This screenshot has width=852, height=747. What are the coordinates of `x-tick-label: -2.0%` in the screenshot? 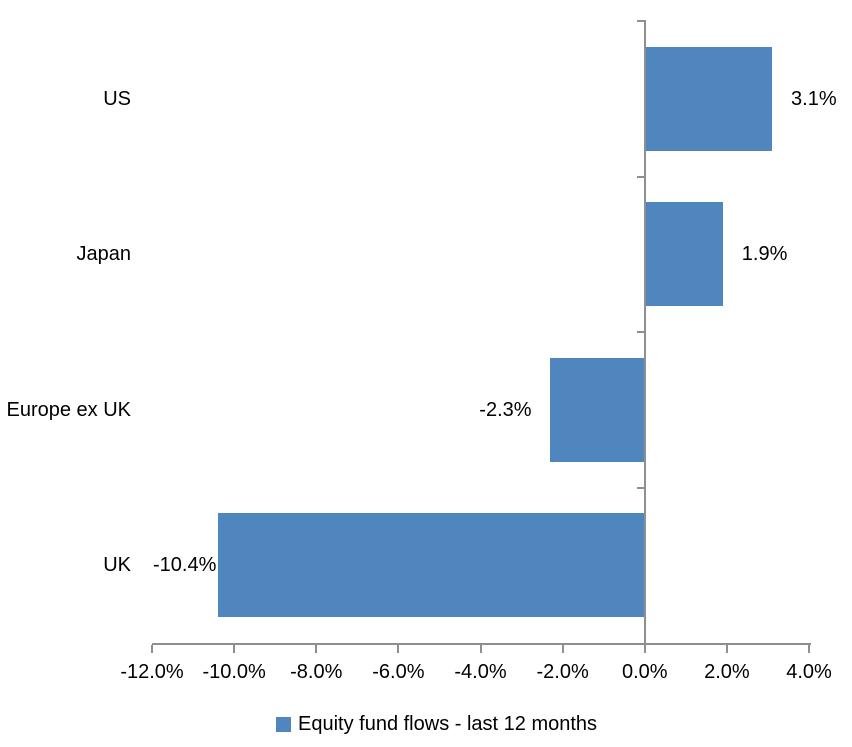 It's located at (562, 672).